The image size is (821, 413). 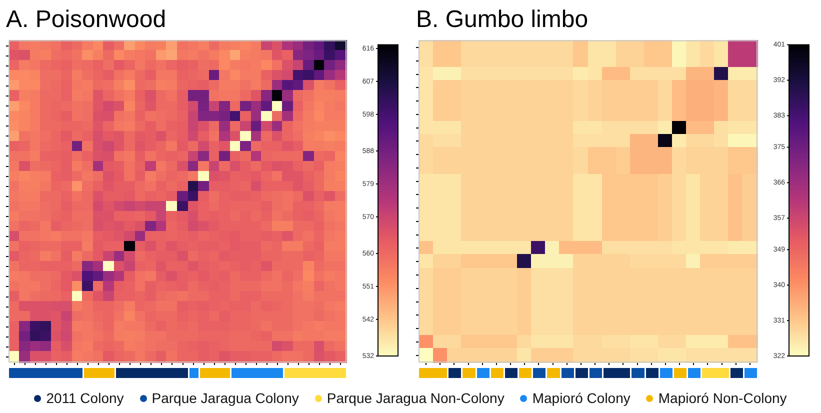 What do you see at coordinates (581, 398) in the screenshot?
I see `legend-label: Mapioró Colony` at bounding box center [581, 398].